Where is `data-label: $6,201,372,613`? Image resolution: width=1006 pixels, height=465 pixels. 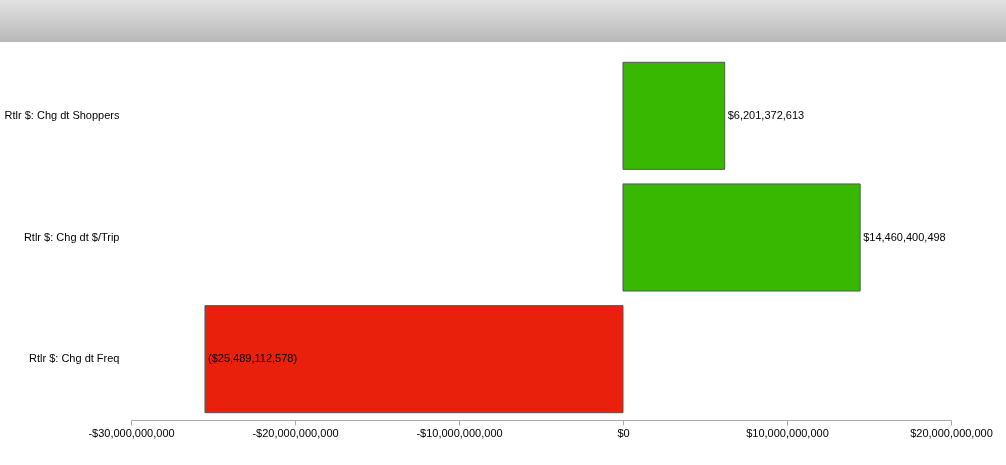
data-label: $6,201,372,613 is located at coordinates (766, 114).